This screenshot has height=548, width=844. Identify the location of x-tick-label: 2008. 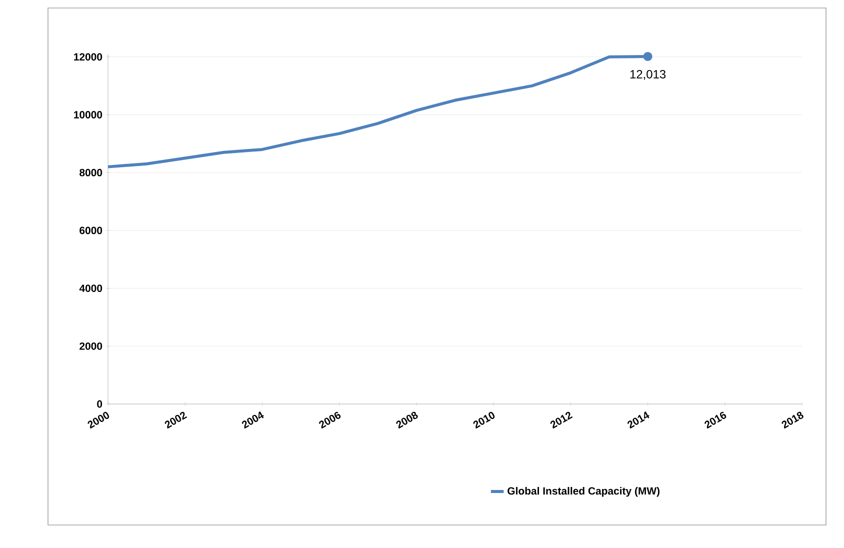
(407, 420).